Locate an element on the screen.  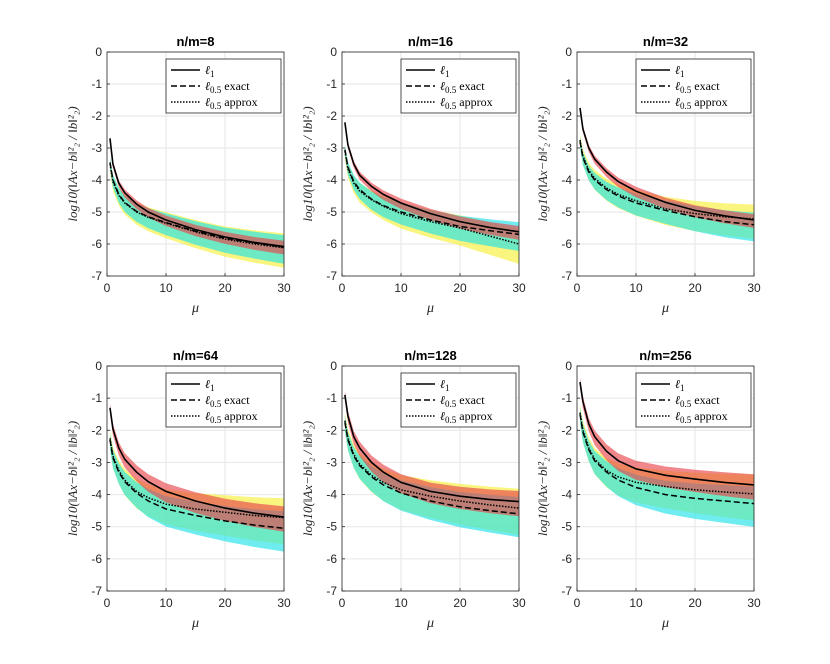
subplot-title: n/m=256 is located at coordinates (665, 355).